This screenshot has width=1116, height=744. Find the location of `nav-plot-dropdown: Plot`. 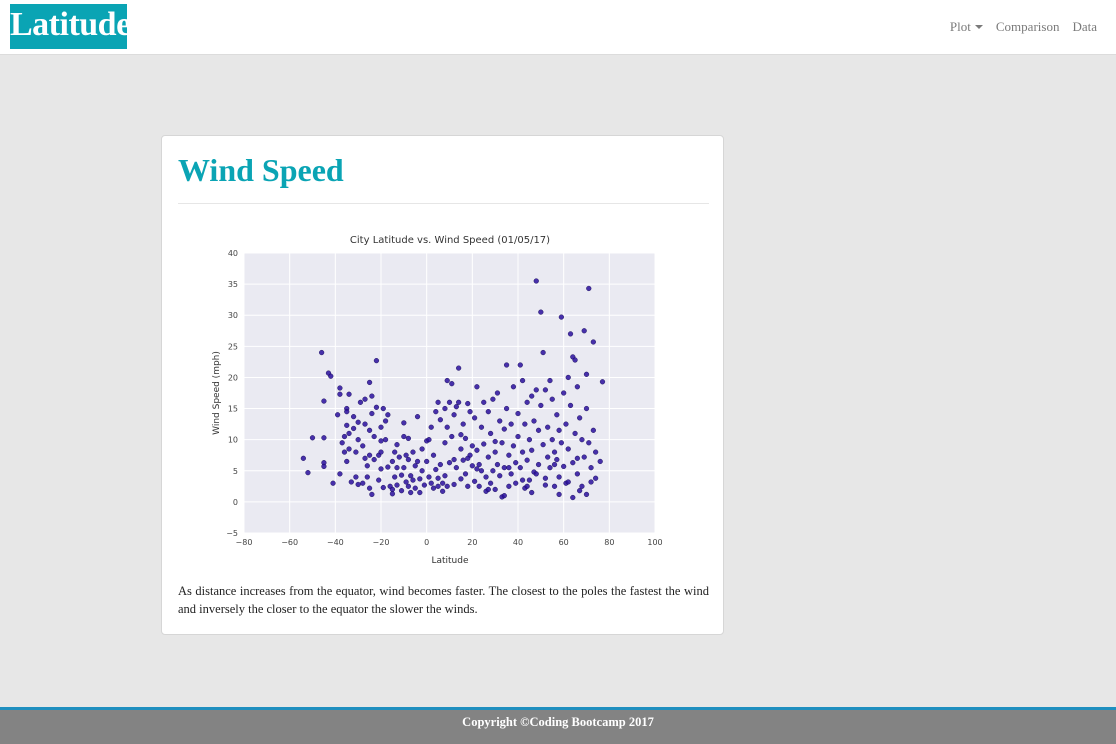

nav-plot-dropdown: Plot is located at coordinates (966, 27).